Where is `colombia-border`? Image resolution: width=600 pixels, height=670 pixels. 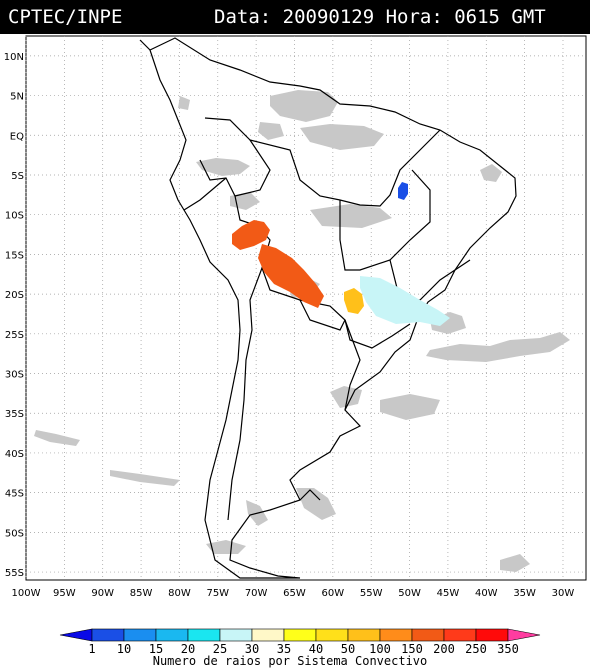
colombia-border is located at coordinates (235, 157).